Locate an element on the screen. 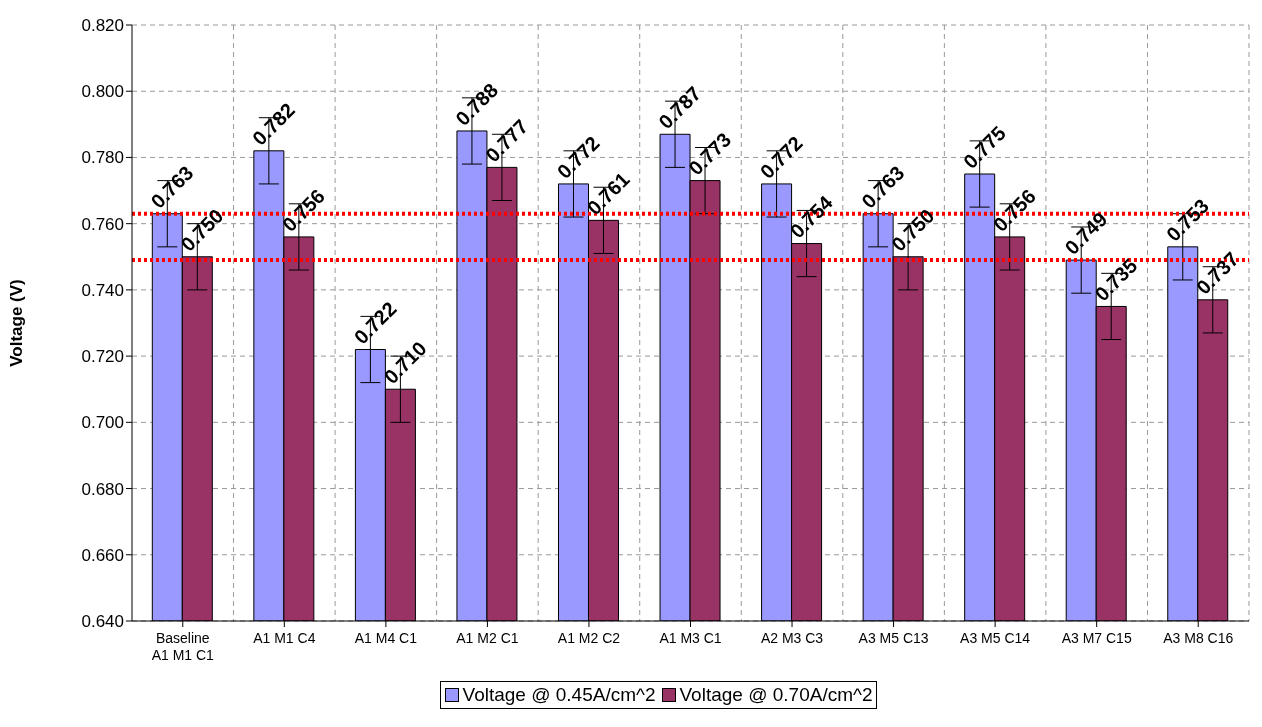 The height and width of the screenshot is (727, 1262). y-tick-label: 0.800 is located at coordinates (102, 92).